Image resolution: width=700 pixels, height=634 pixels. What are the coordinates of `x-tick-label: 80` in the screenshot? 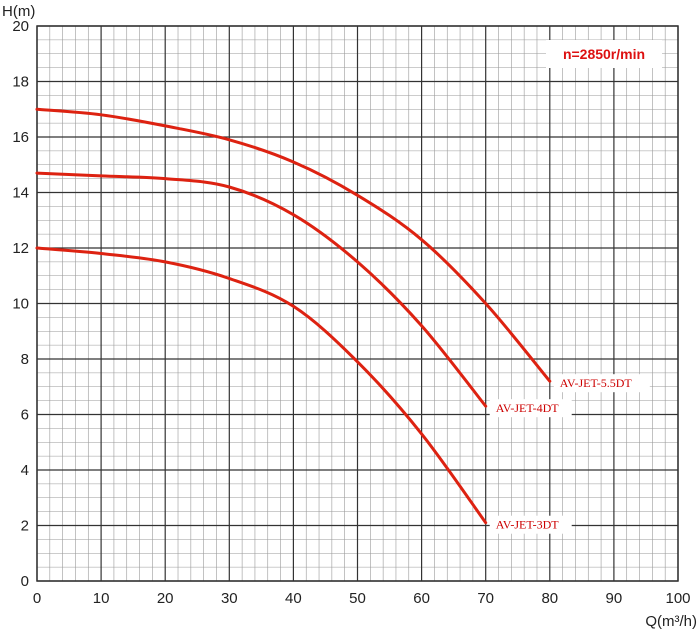 It's located at (549, 598).